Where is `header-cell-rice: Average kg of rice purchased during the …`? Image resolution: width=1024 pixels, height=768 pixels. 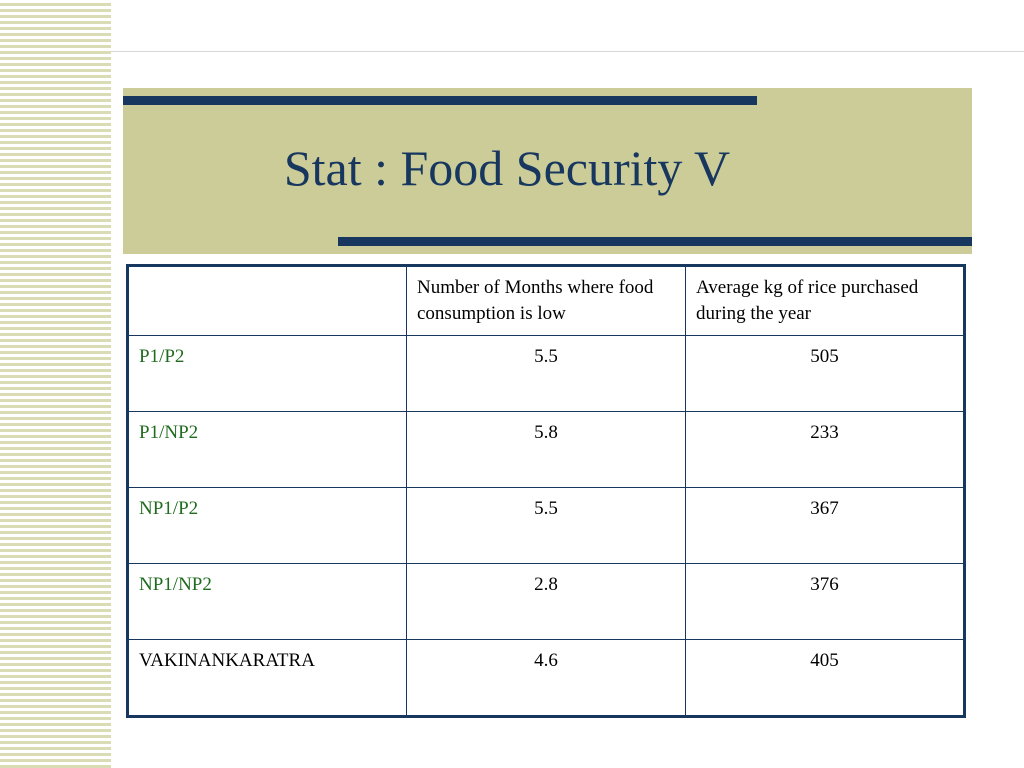
header-cell-rice: Average kg of rice purchased during the … is located at coordinates (825, 300).